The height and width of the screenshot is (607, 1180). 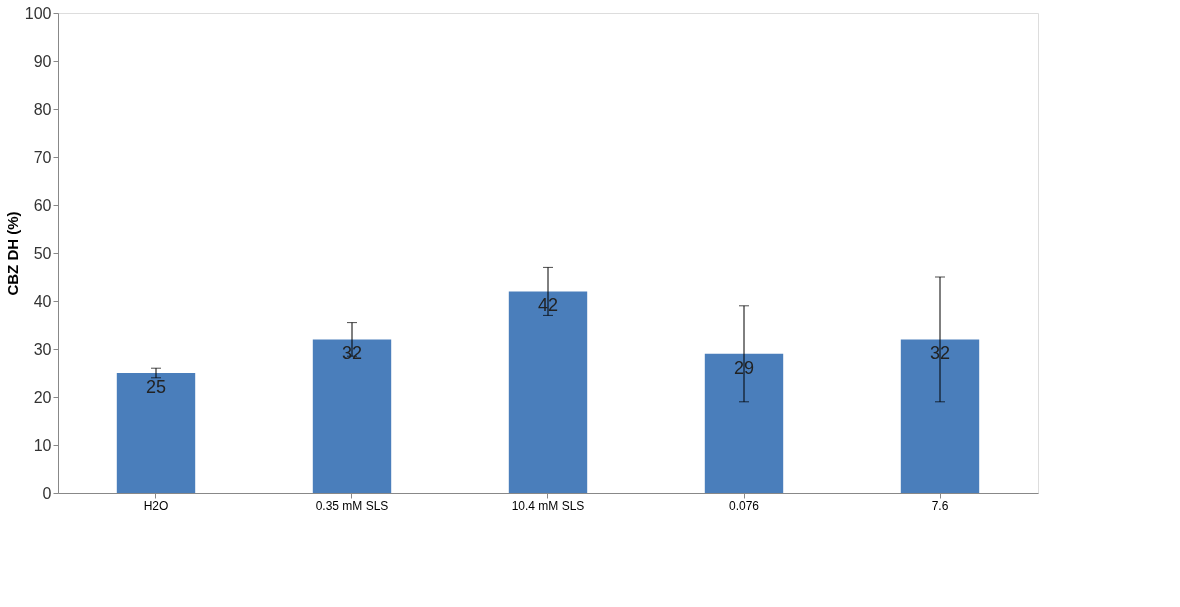 I want to click on x-tick-label: H2O, so click(x=156, y=505).